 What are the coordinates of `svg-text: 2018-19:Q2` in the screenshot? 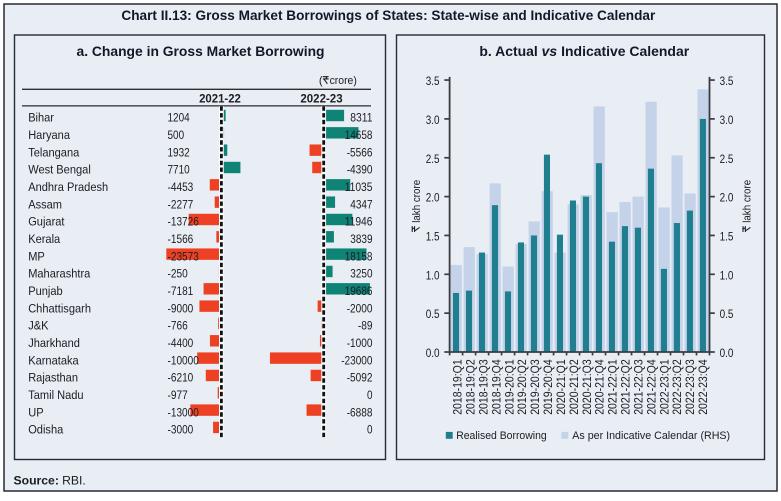 It's located at (471, 387).